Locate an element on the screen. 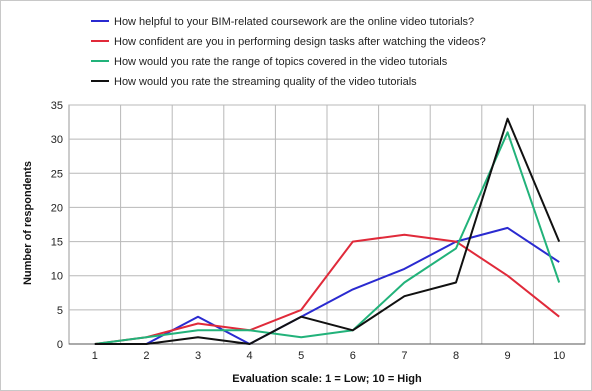 The height and width of the screenshot is (391, 592). x-tick-label: 2 is located at coordinates (146, 356).